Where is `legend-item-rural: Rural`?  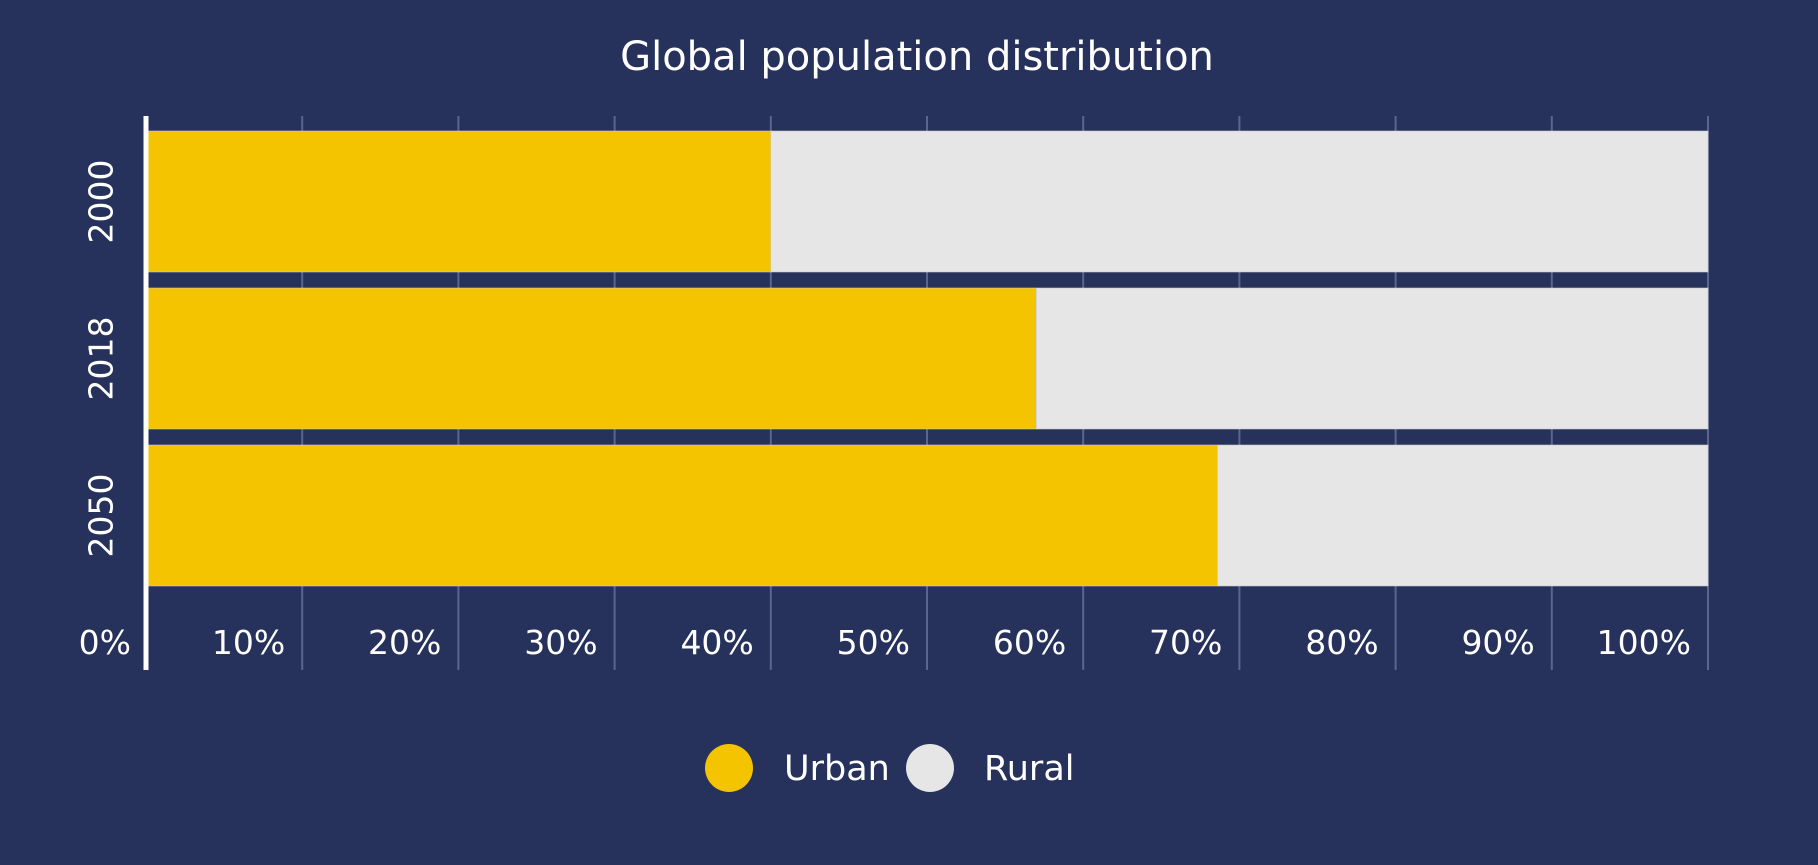 legend-item-rural: Rural is located at coordinates (990, 768).